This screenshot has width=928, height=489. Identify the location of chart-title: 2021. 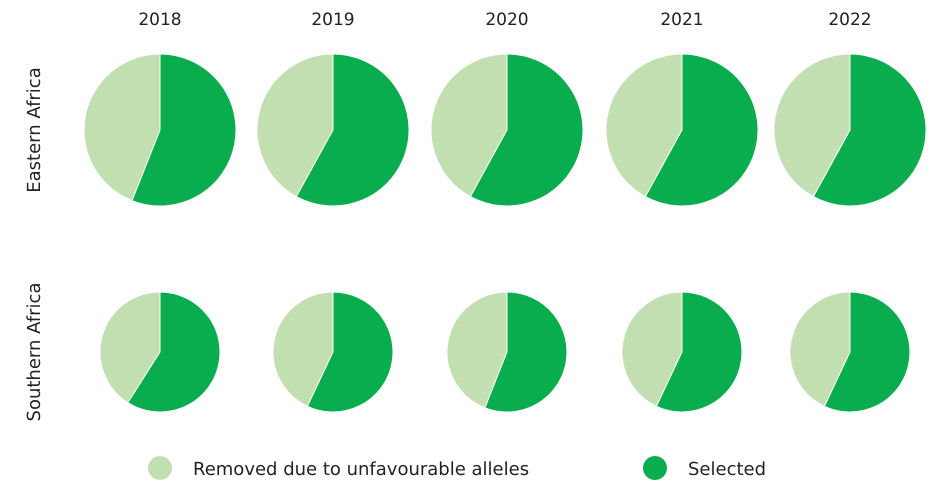
(682, 20).